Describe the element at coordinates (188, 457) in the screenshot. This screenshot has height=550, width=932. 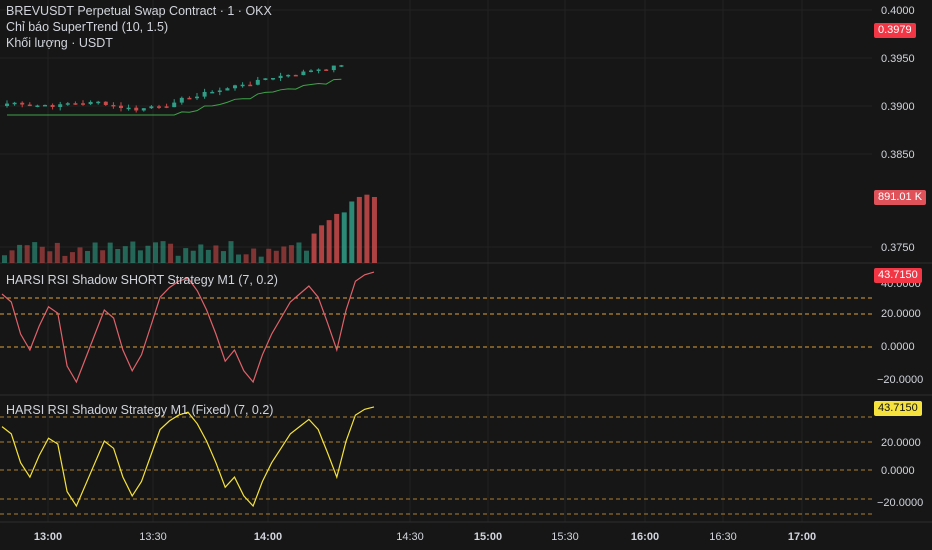
I see `pane2-oscillator-line` at that location.